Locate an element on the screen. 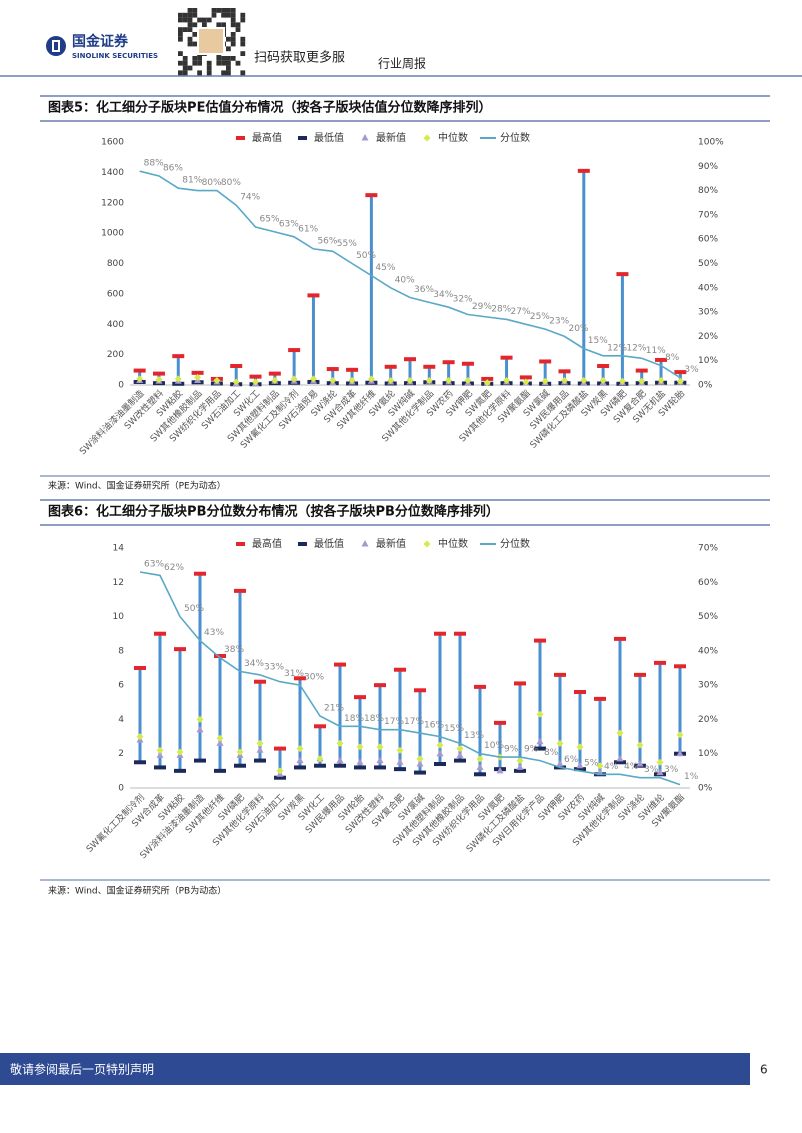 The height and width of the screenshot is (1133, 802). y2-tick-label: 70% is located at coordinates (708, 215).